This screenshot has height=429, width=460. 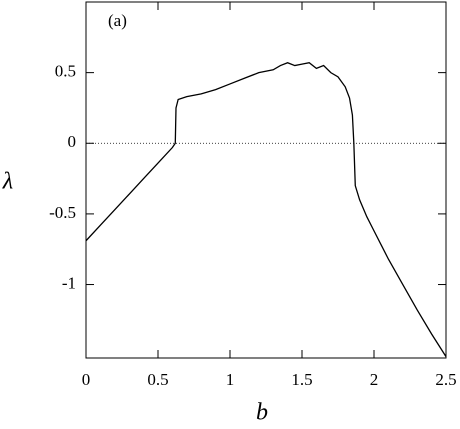 What do you see at coordinates (69, 282) in the screenshot?
I see `y-tick-label: -1` at bounding box center [69, 282].